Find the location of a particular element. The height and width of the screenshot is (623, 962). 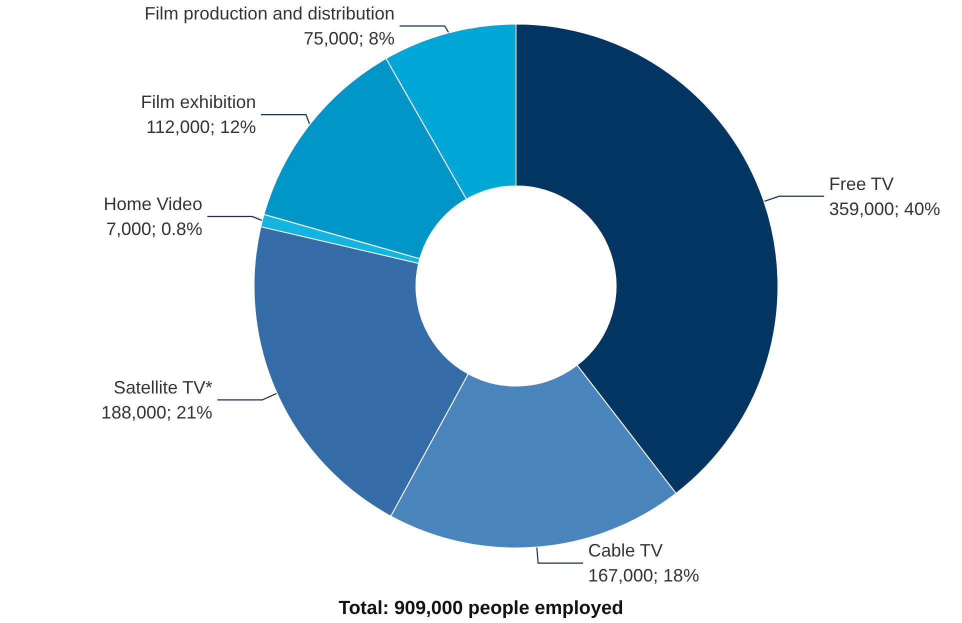

slice-label: Film exhibition is located at coordinates (198, 102).